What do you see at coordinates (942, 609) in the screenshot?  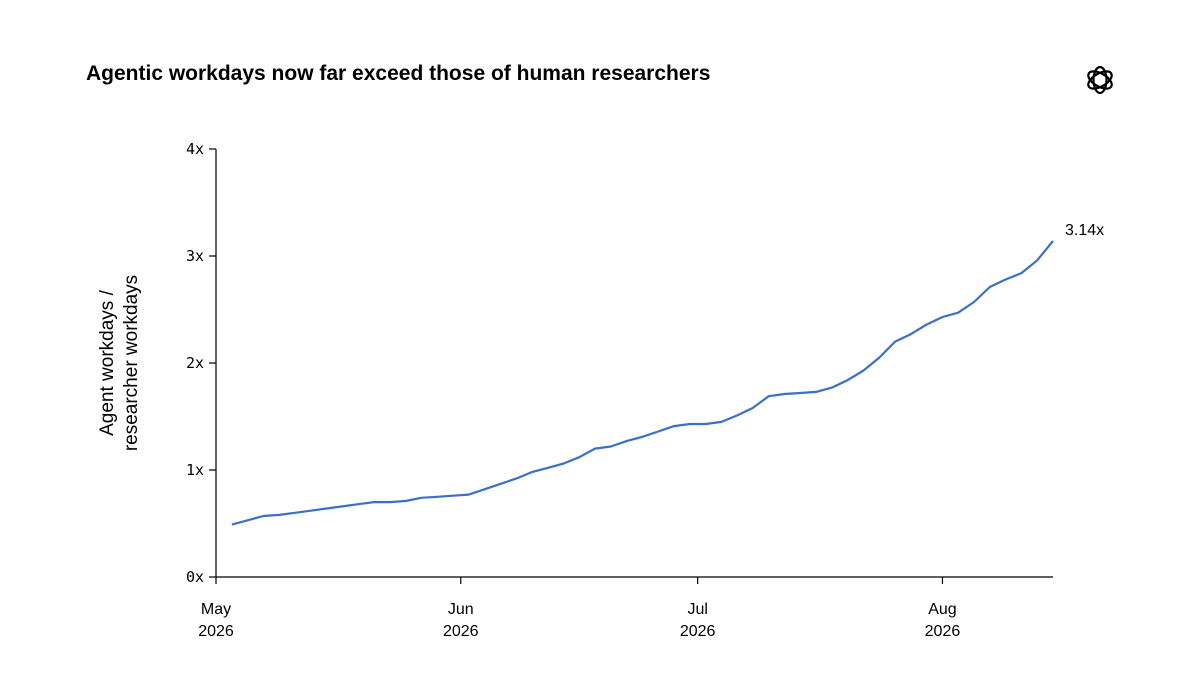 I see `x-tick-label-month: Aug` at bounding box center [942, 609].